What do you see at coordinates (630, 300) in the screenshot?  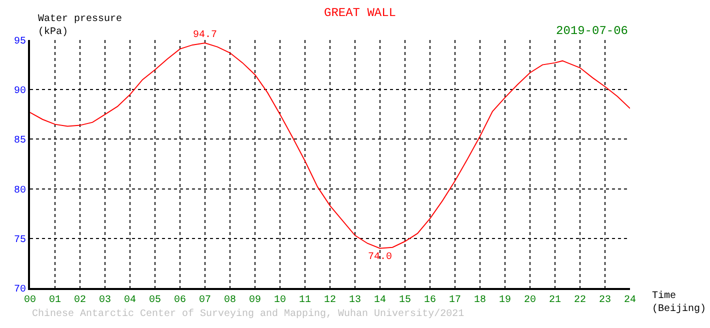 I see `x-tick-label: 24` at bounding box center [630, 300].